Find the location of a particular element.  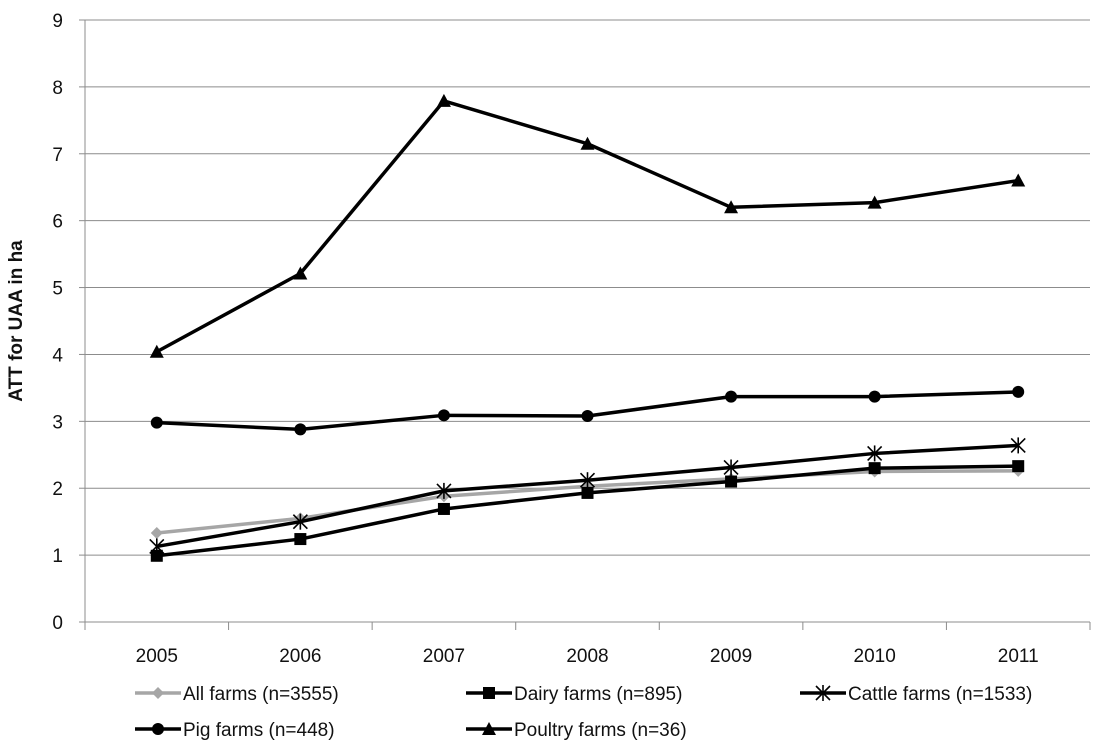

y-tick-label: 7 is located at coordinates (57, 155).